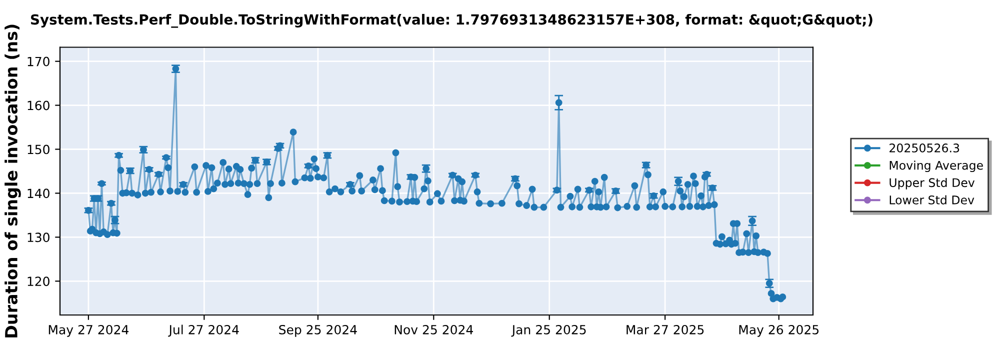 This screenshot has height=350, width=1000. What do you see at coordinates (39, 105) in the screenshot?
I see `y-tick-label: 160` at bounding box center [39, 105].